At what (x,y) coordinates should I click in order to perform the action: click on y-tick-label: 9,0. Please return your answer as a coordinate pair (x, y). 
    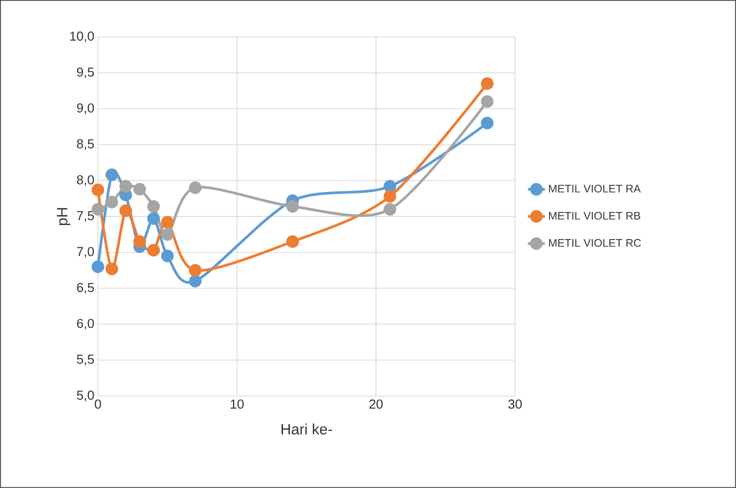
    Looking at the image, I should click on (85, 108).